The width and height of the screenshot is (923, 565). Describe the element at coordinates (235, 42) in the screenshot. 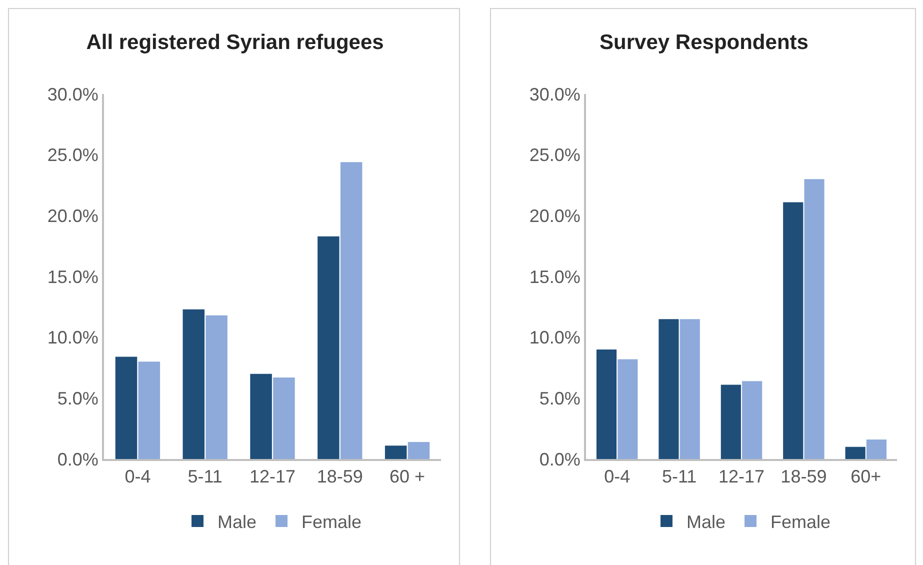

I see `chart-title: All registered Syrian refugees` at that location.